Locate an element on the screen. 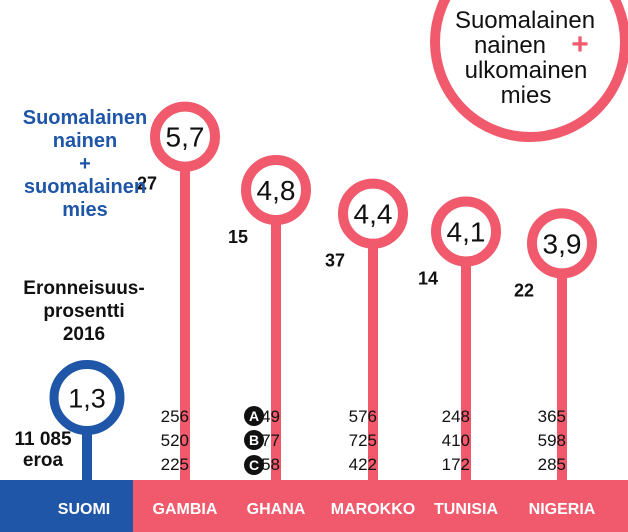 Image resolution: width=628 pixels, height=532 pixels. count-label-nigeria: 22 is located at coordinates (524, 290).